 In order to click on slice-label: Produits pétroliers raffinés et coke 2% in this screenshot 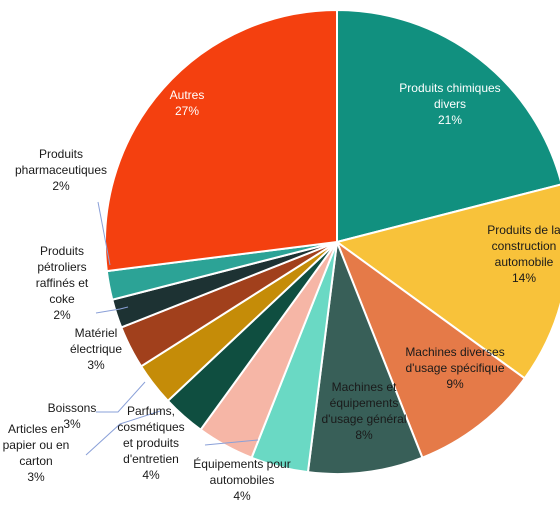, I will do `click(62, 283)`.